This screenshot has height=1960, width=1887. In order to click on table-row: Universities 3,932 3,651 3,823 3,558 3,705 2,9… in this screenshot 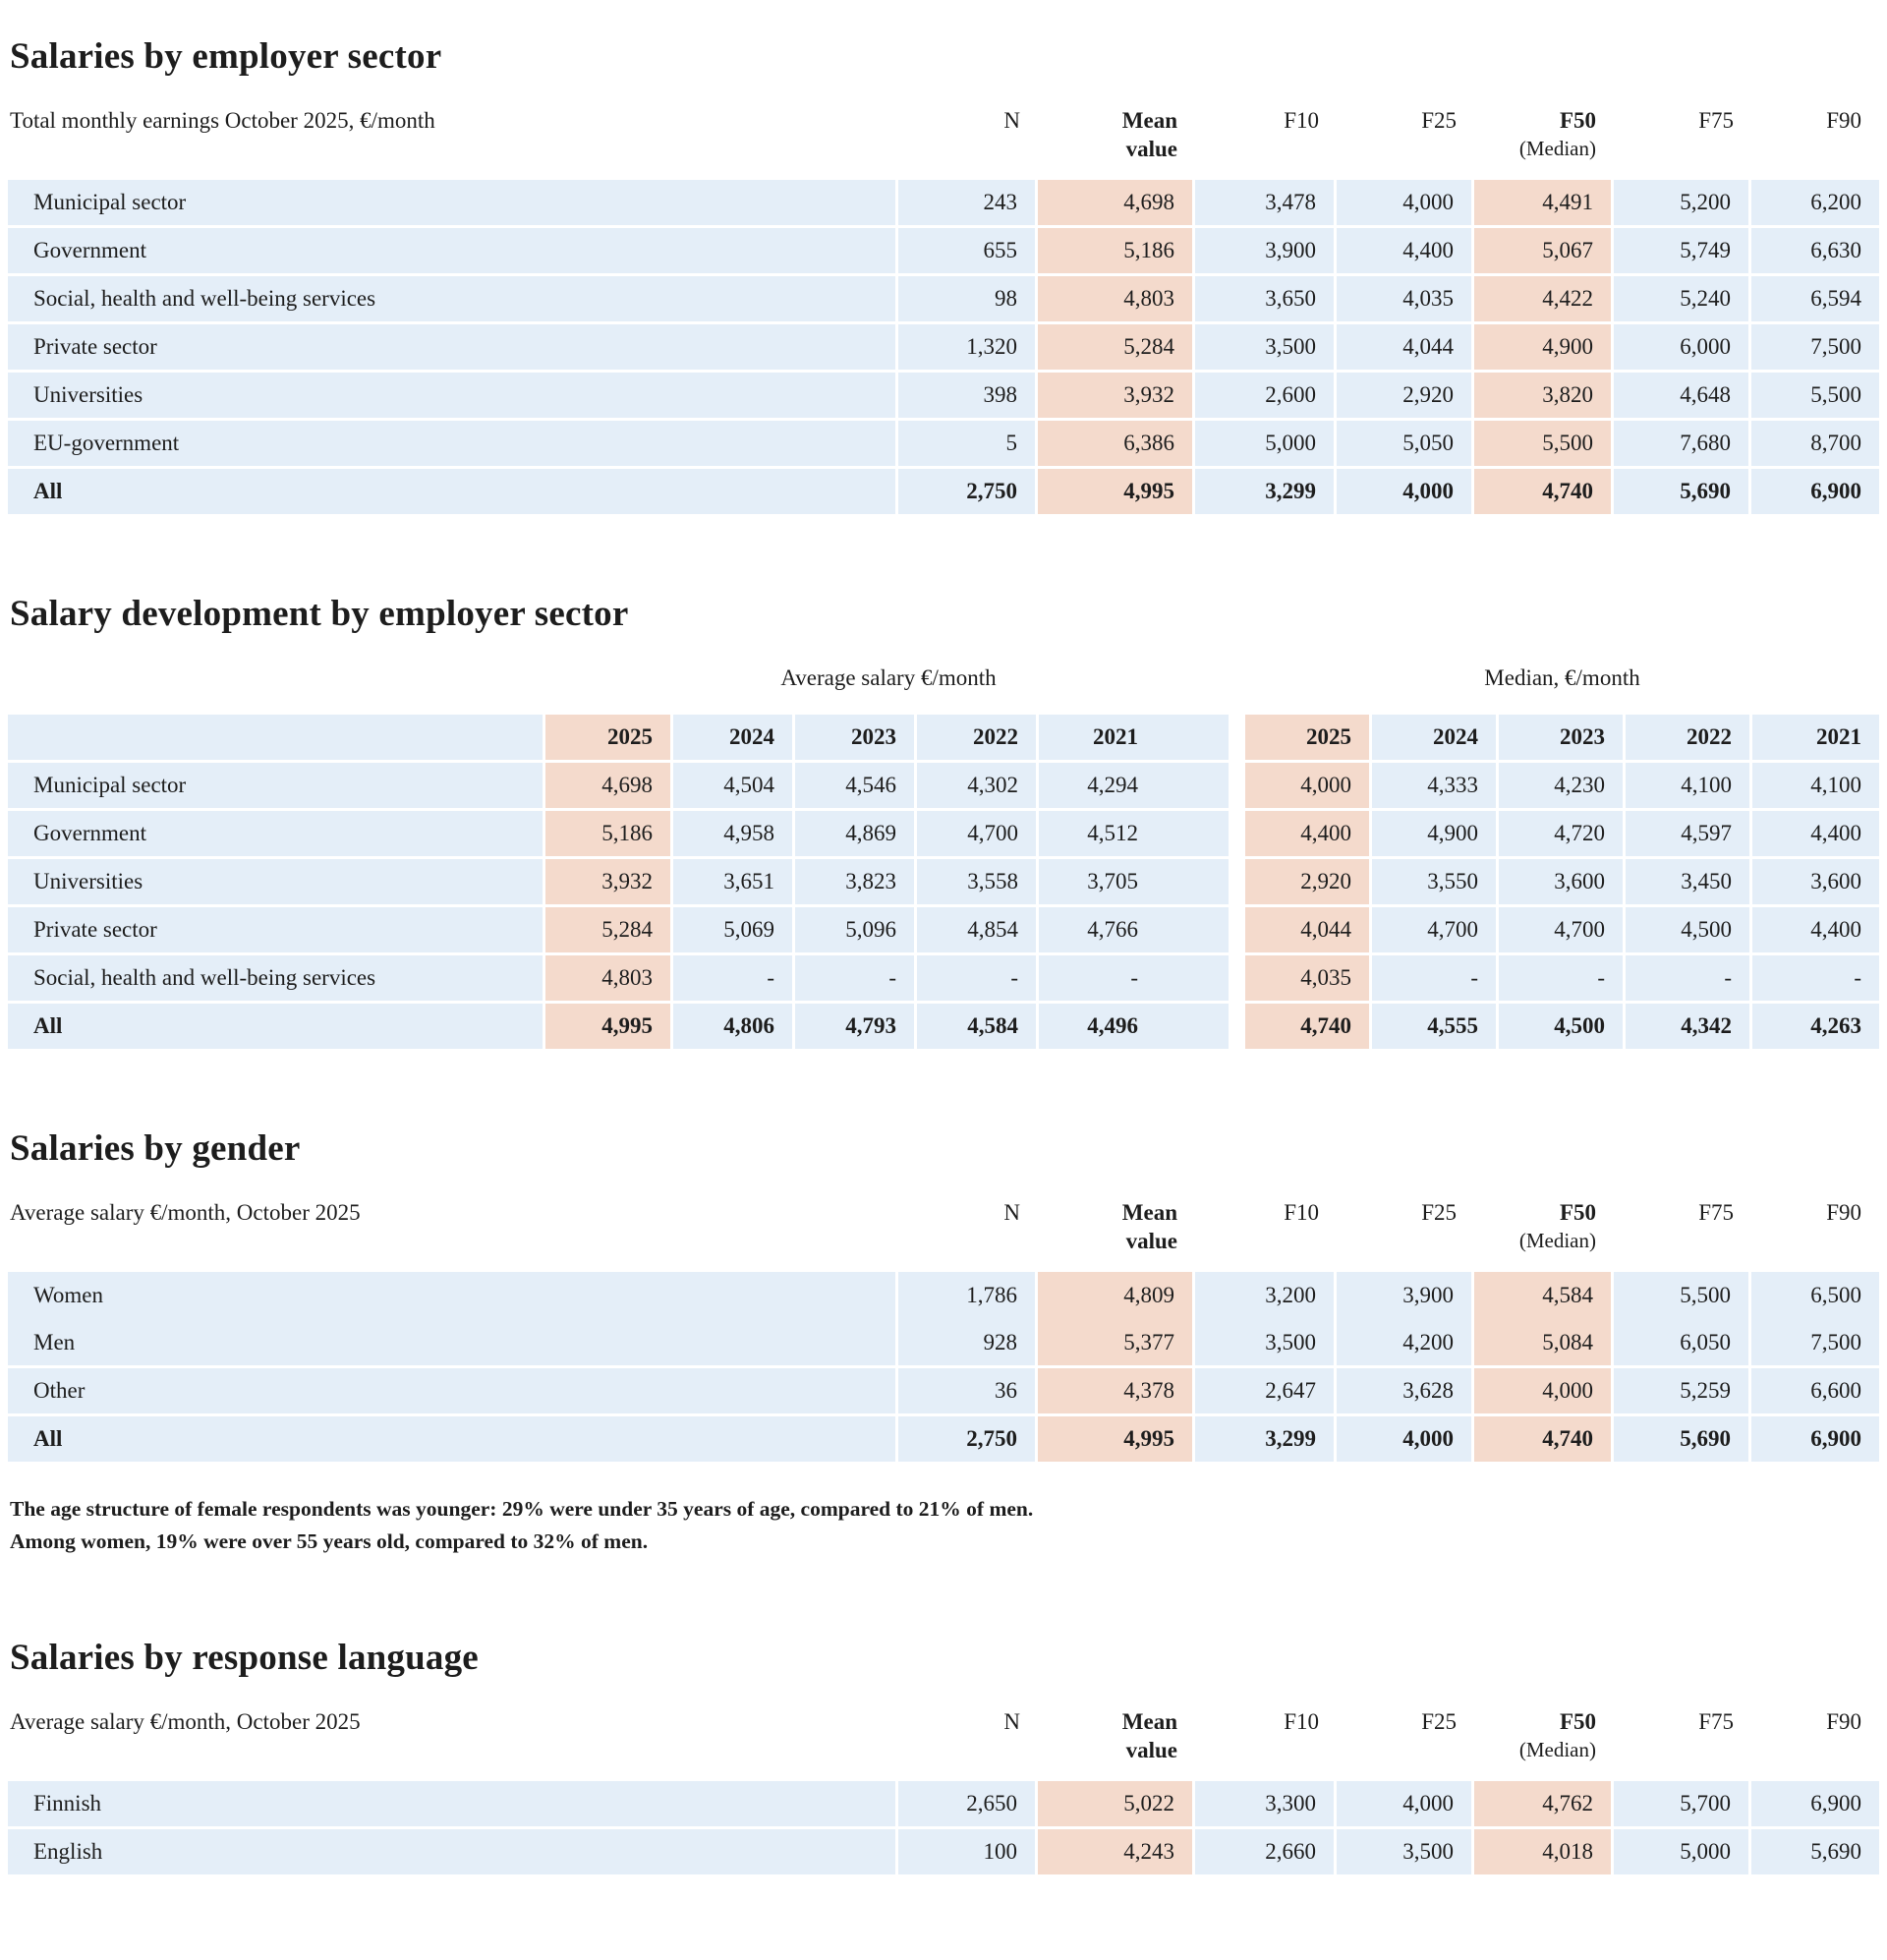, I will do `click(943, 882)`.